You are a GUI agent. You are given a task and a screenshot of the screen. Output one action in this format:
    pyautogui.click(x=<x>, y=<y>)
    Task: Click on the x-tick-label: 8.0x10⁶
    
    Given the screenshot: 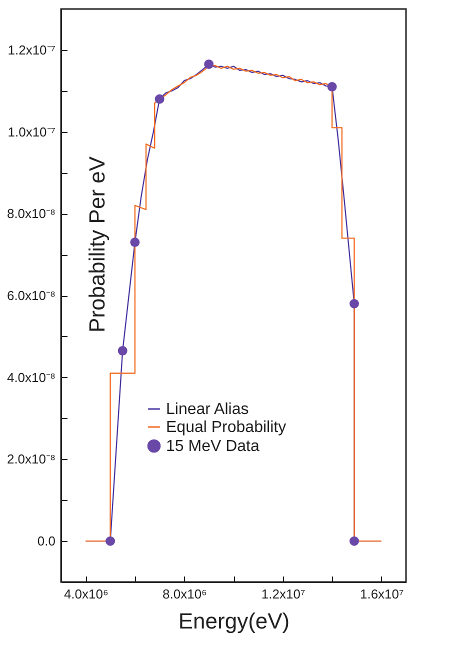 What is the action you would take?
    pyautogui.click(x=184, y=594)
    